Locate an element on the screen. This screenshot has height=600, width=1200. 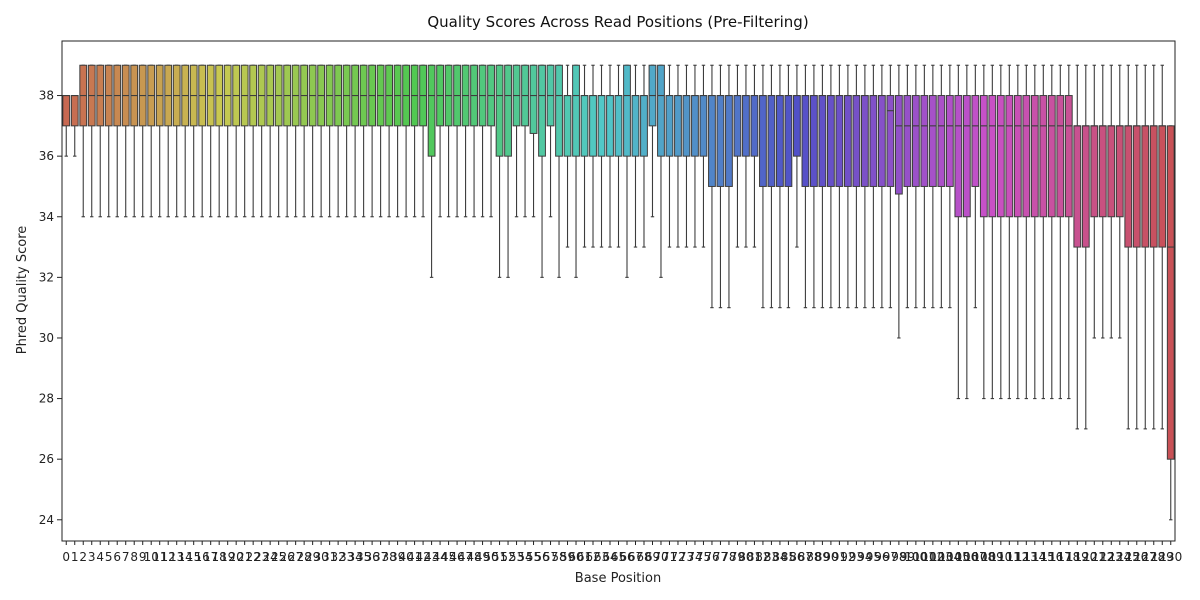
x-tick-label: 74 is located at coordinates (694, 557).